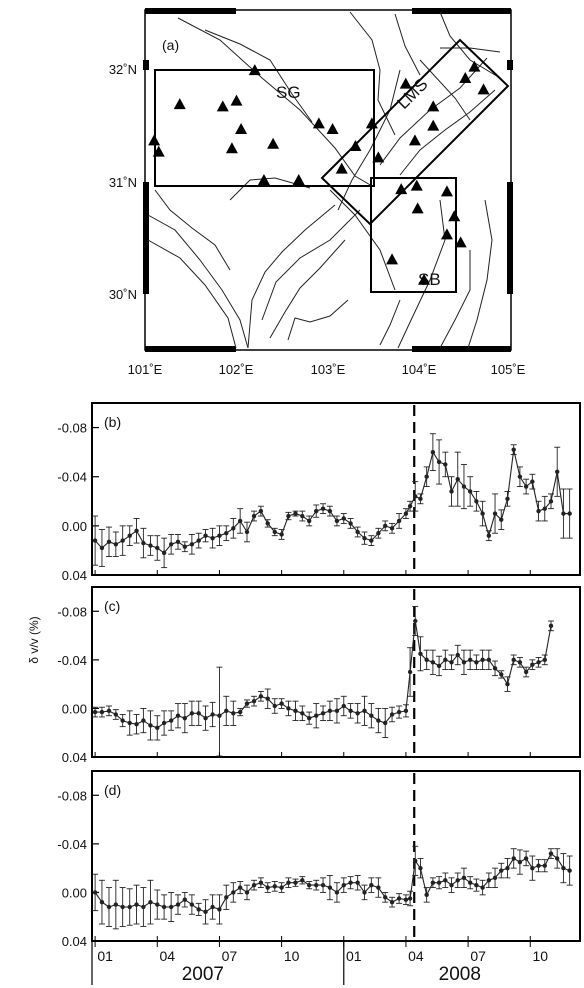 The image size is (584, 988). I want to click on x-tick-label: 04, so click(167, 956).